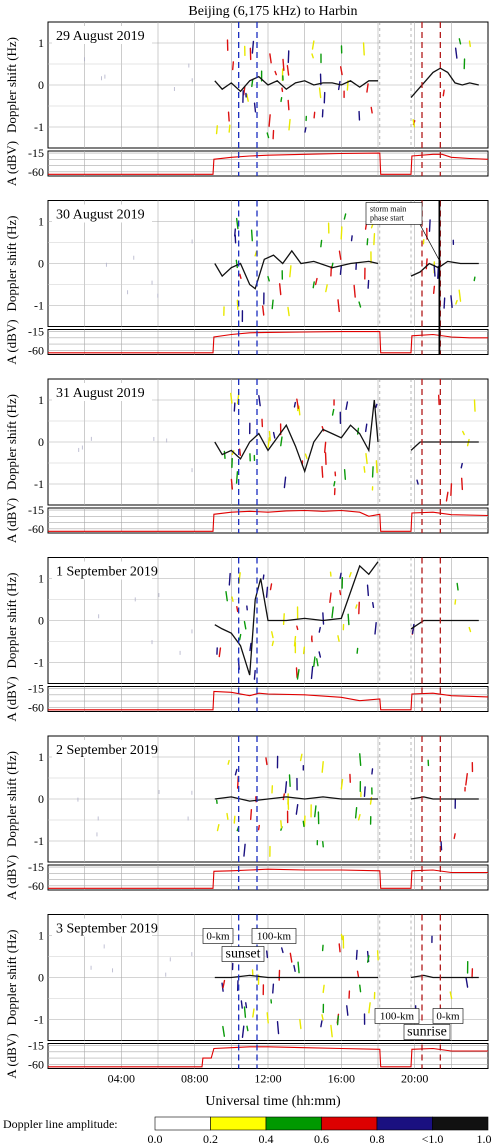  What do you see at coordinates (218, 936) in the screenshot?
I see `km0-label-box` at bounding box center [218, 936].